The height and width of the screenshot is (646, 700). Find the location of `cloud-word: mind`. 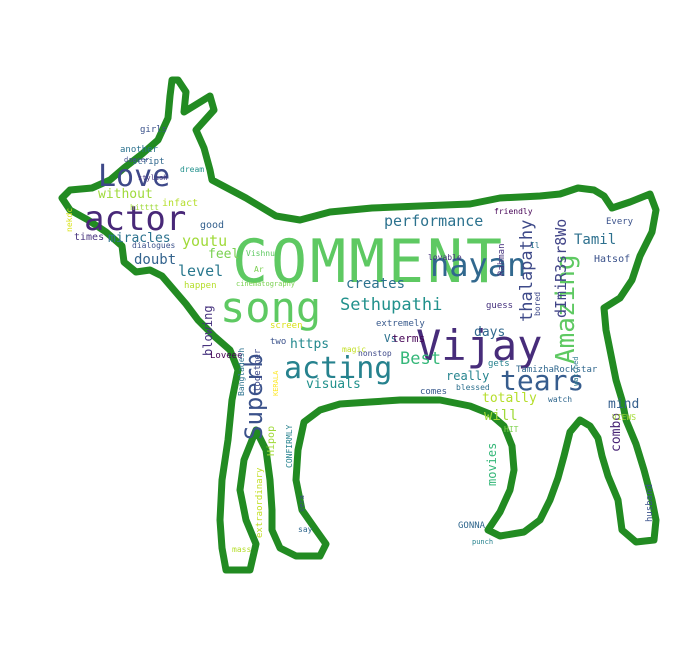

cloud-word: mind is located at coordinates (623, 404).